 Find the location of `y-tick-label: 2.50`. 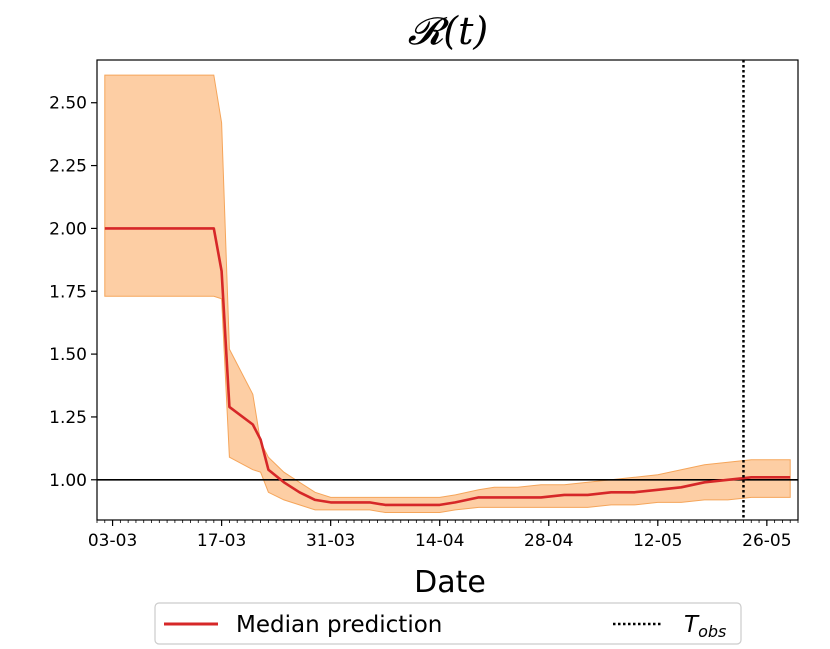

y-tick-label: 2.50 is located at coordinates (68, 104).